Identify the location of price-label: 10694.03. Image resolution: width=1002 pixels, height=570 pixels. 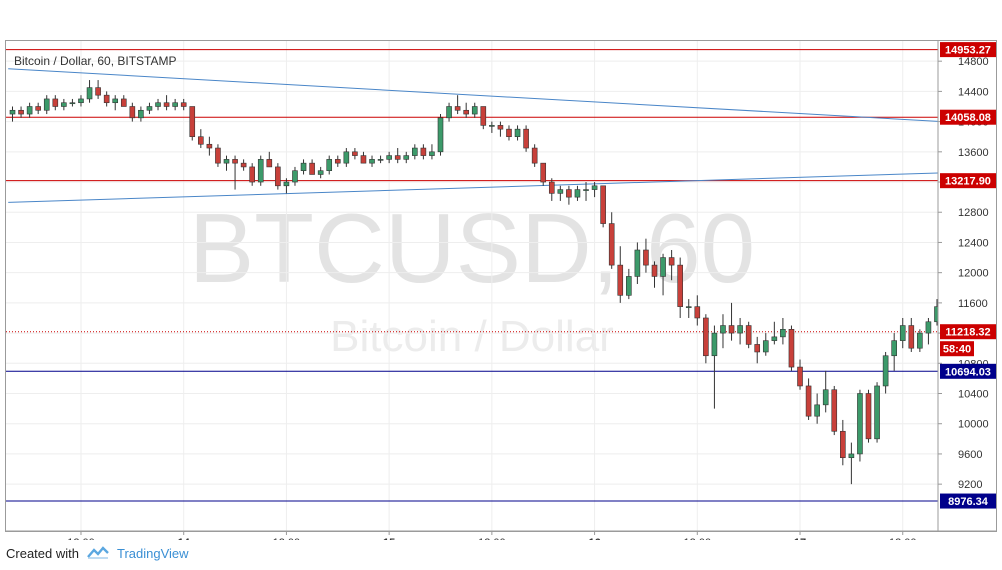
(968, 371).